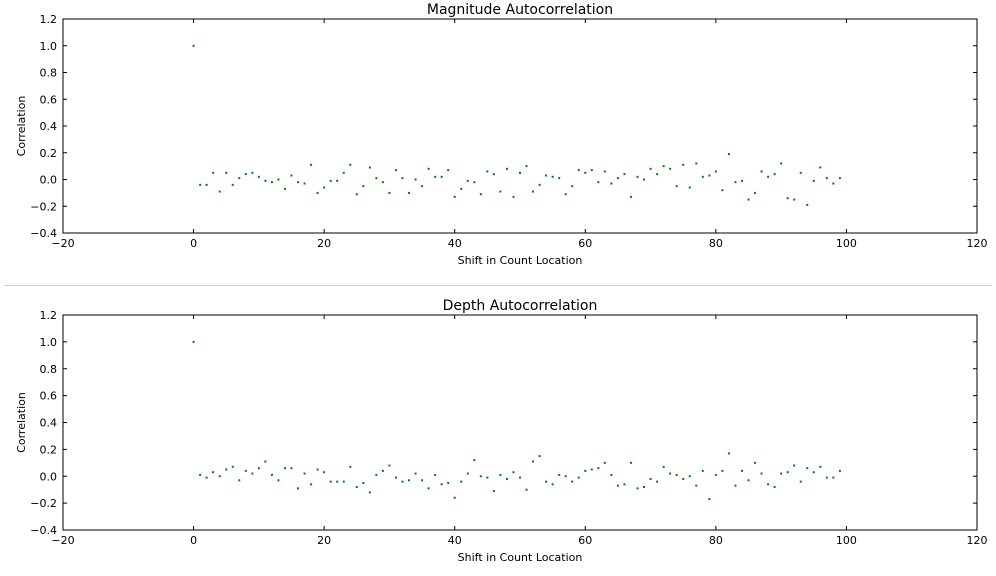 This screenshot has width=996, height=576. Describe the element at coordinates (49, 342) in the screenshot. I see `depth-y-tick-label: 1.0` at that location.